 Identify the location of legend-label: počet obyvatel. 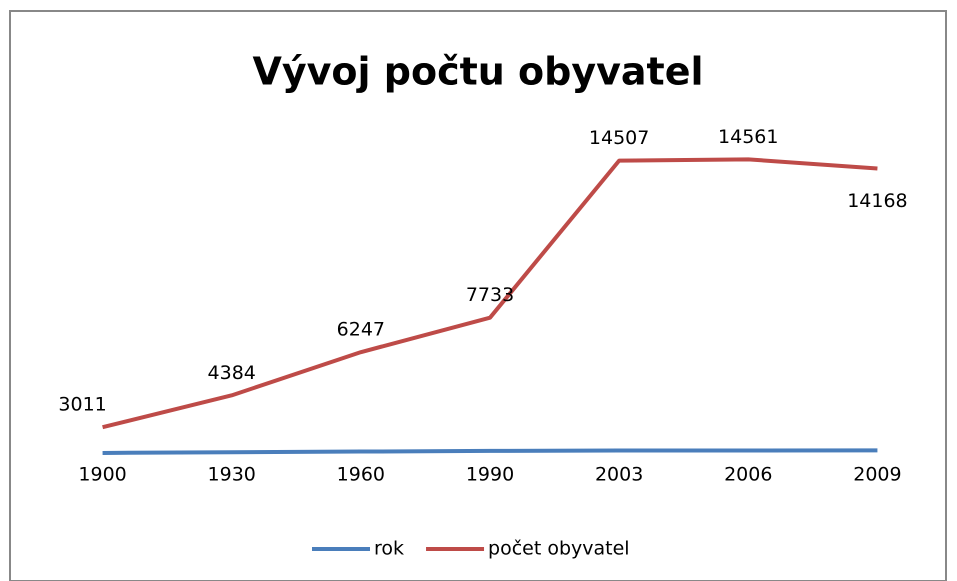
(559, 549).